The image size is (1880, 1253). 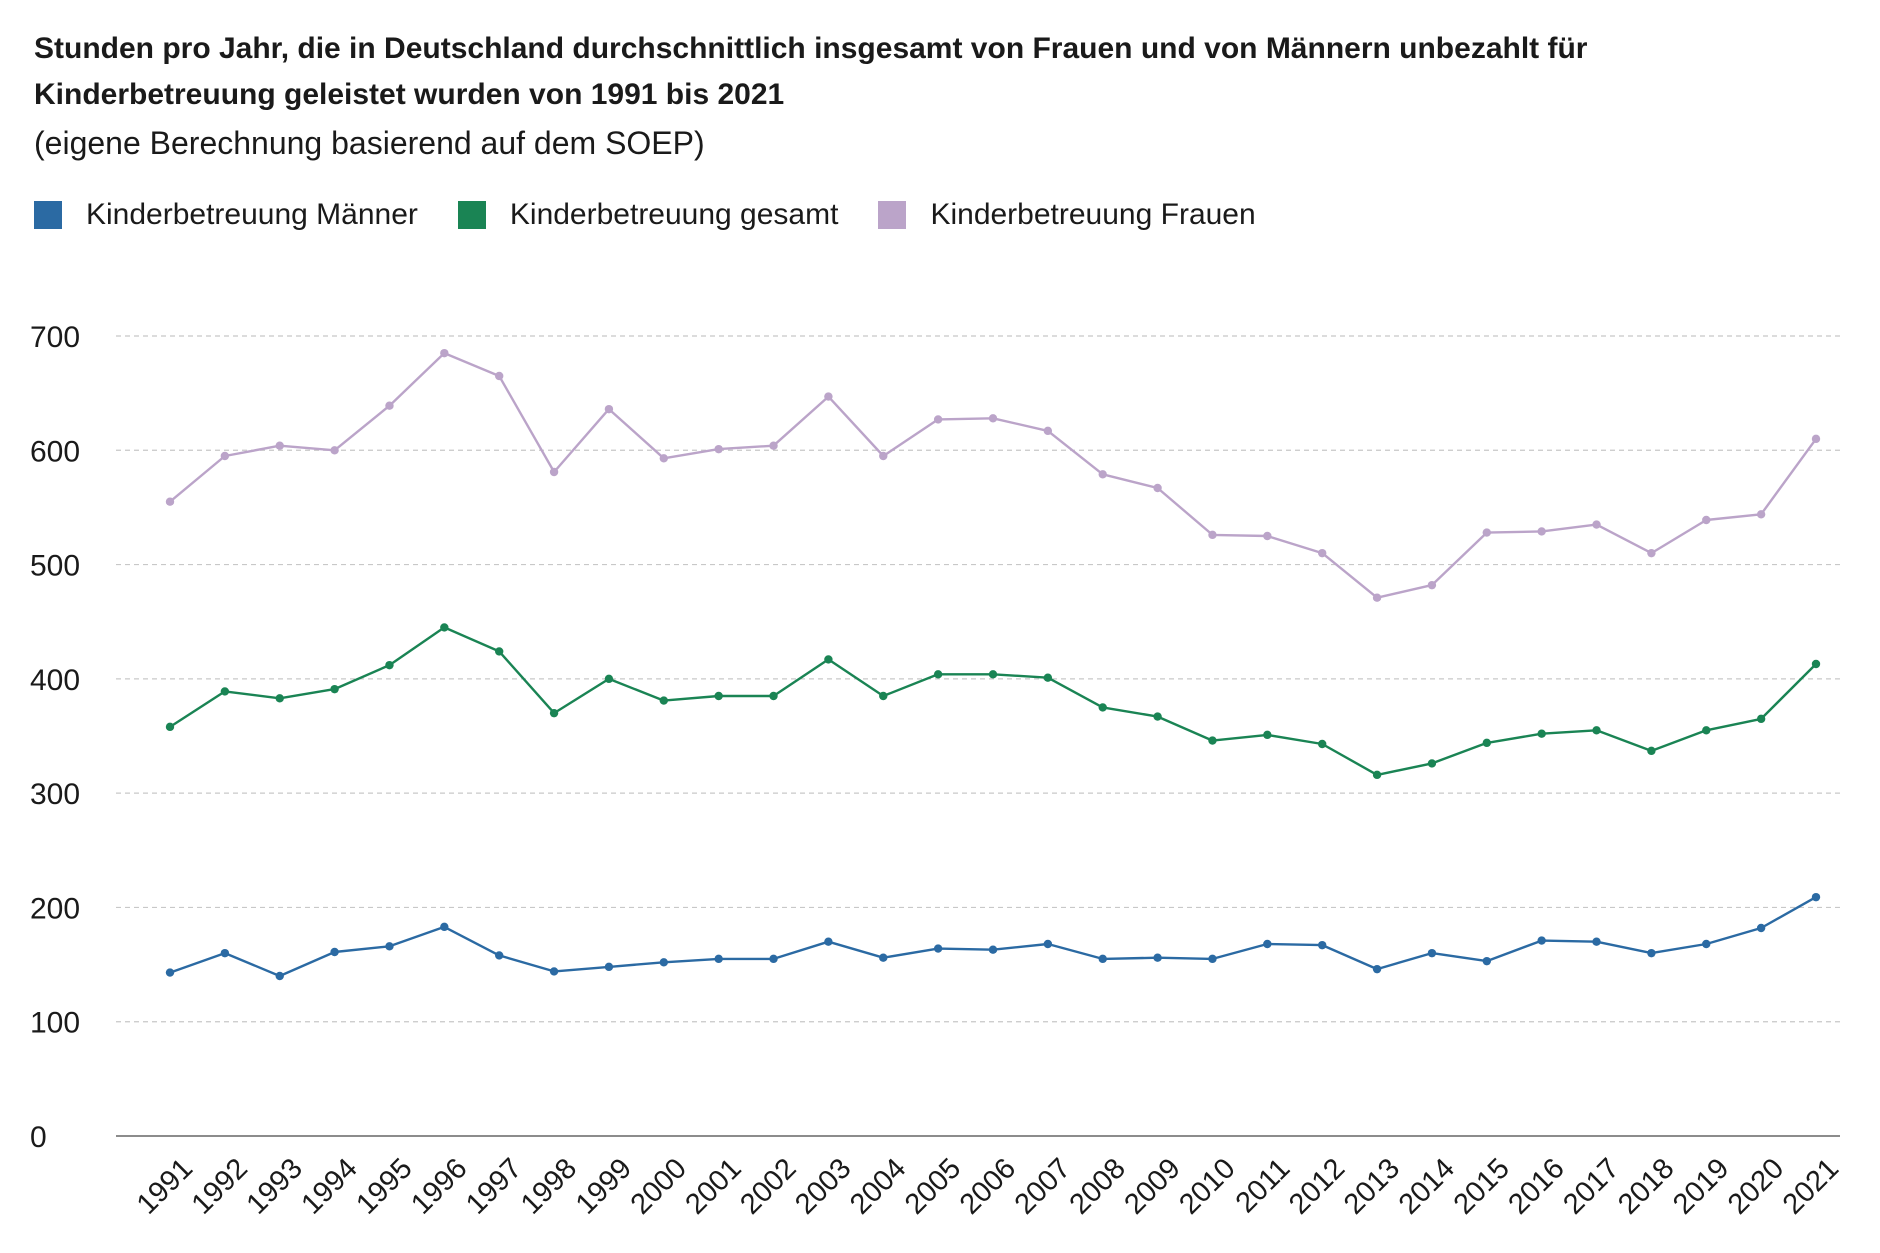 What do you see at coordinates (1427, 1186) in the screenshot?
I see `x-tick-label: 2014` at bounding box center [1427, 1186].